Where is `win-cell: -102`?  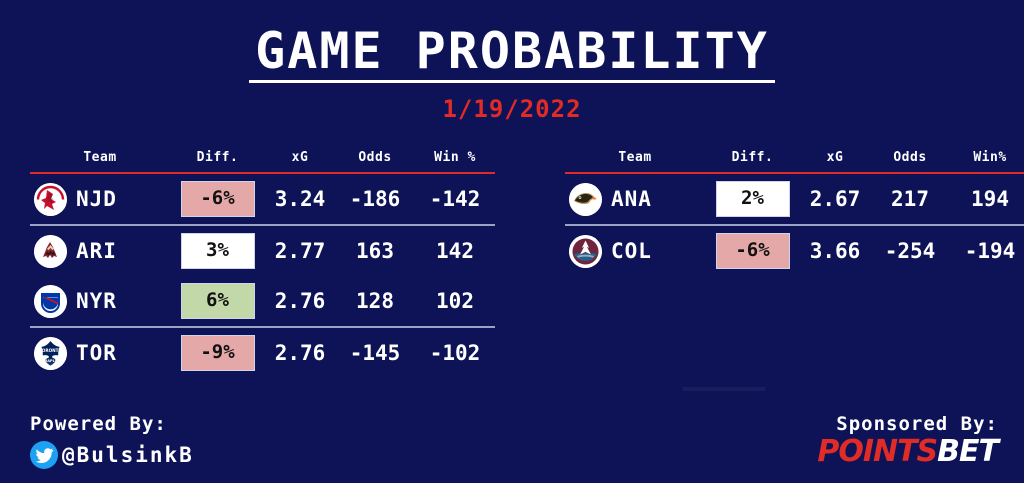
win-cell: -102 is located at coordinates (455, 353).